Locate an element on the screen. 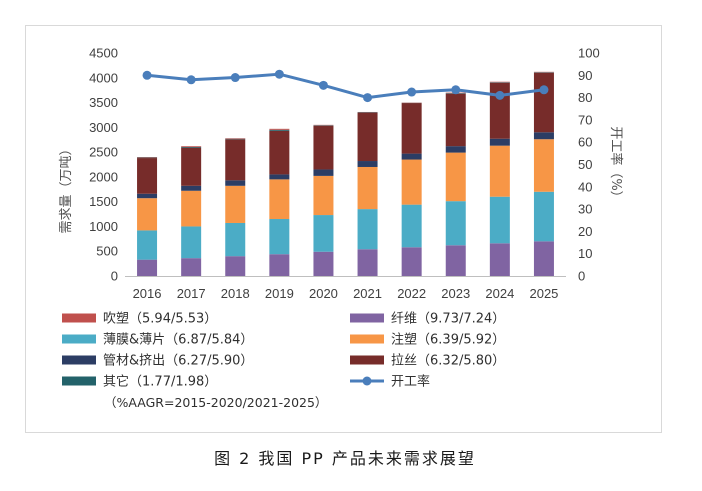 This screenshot has width=702, height=491. bar-blow-molding-2019 is located at coordinates (279, 129).